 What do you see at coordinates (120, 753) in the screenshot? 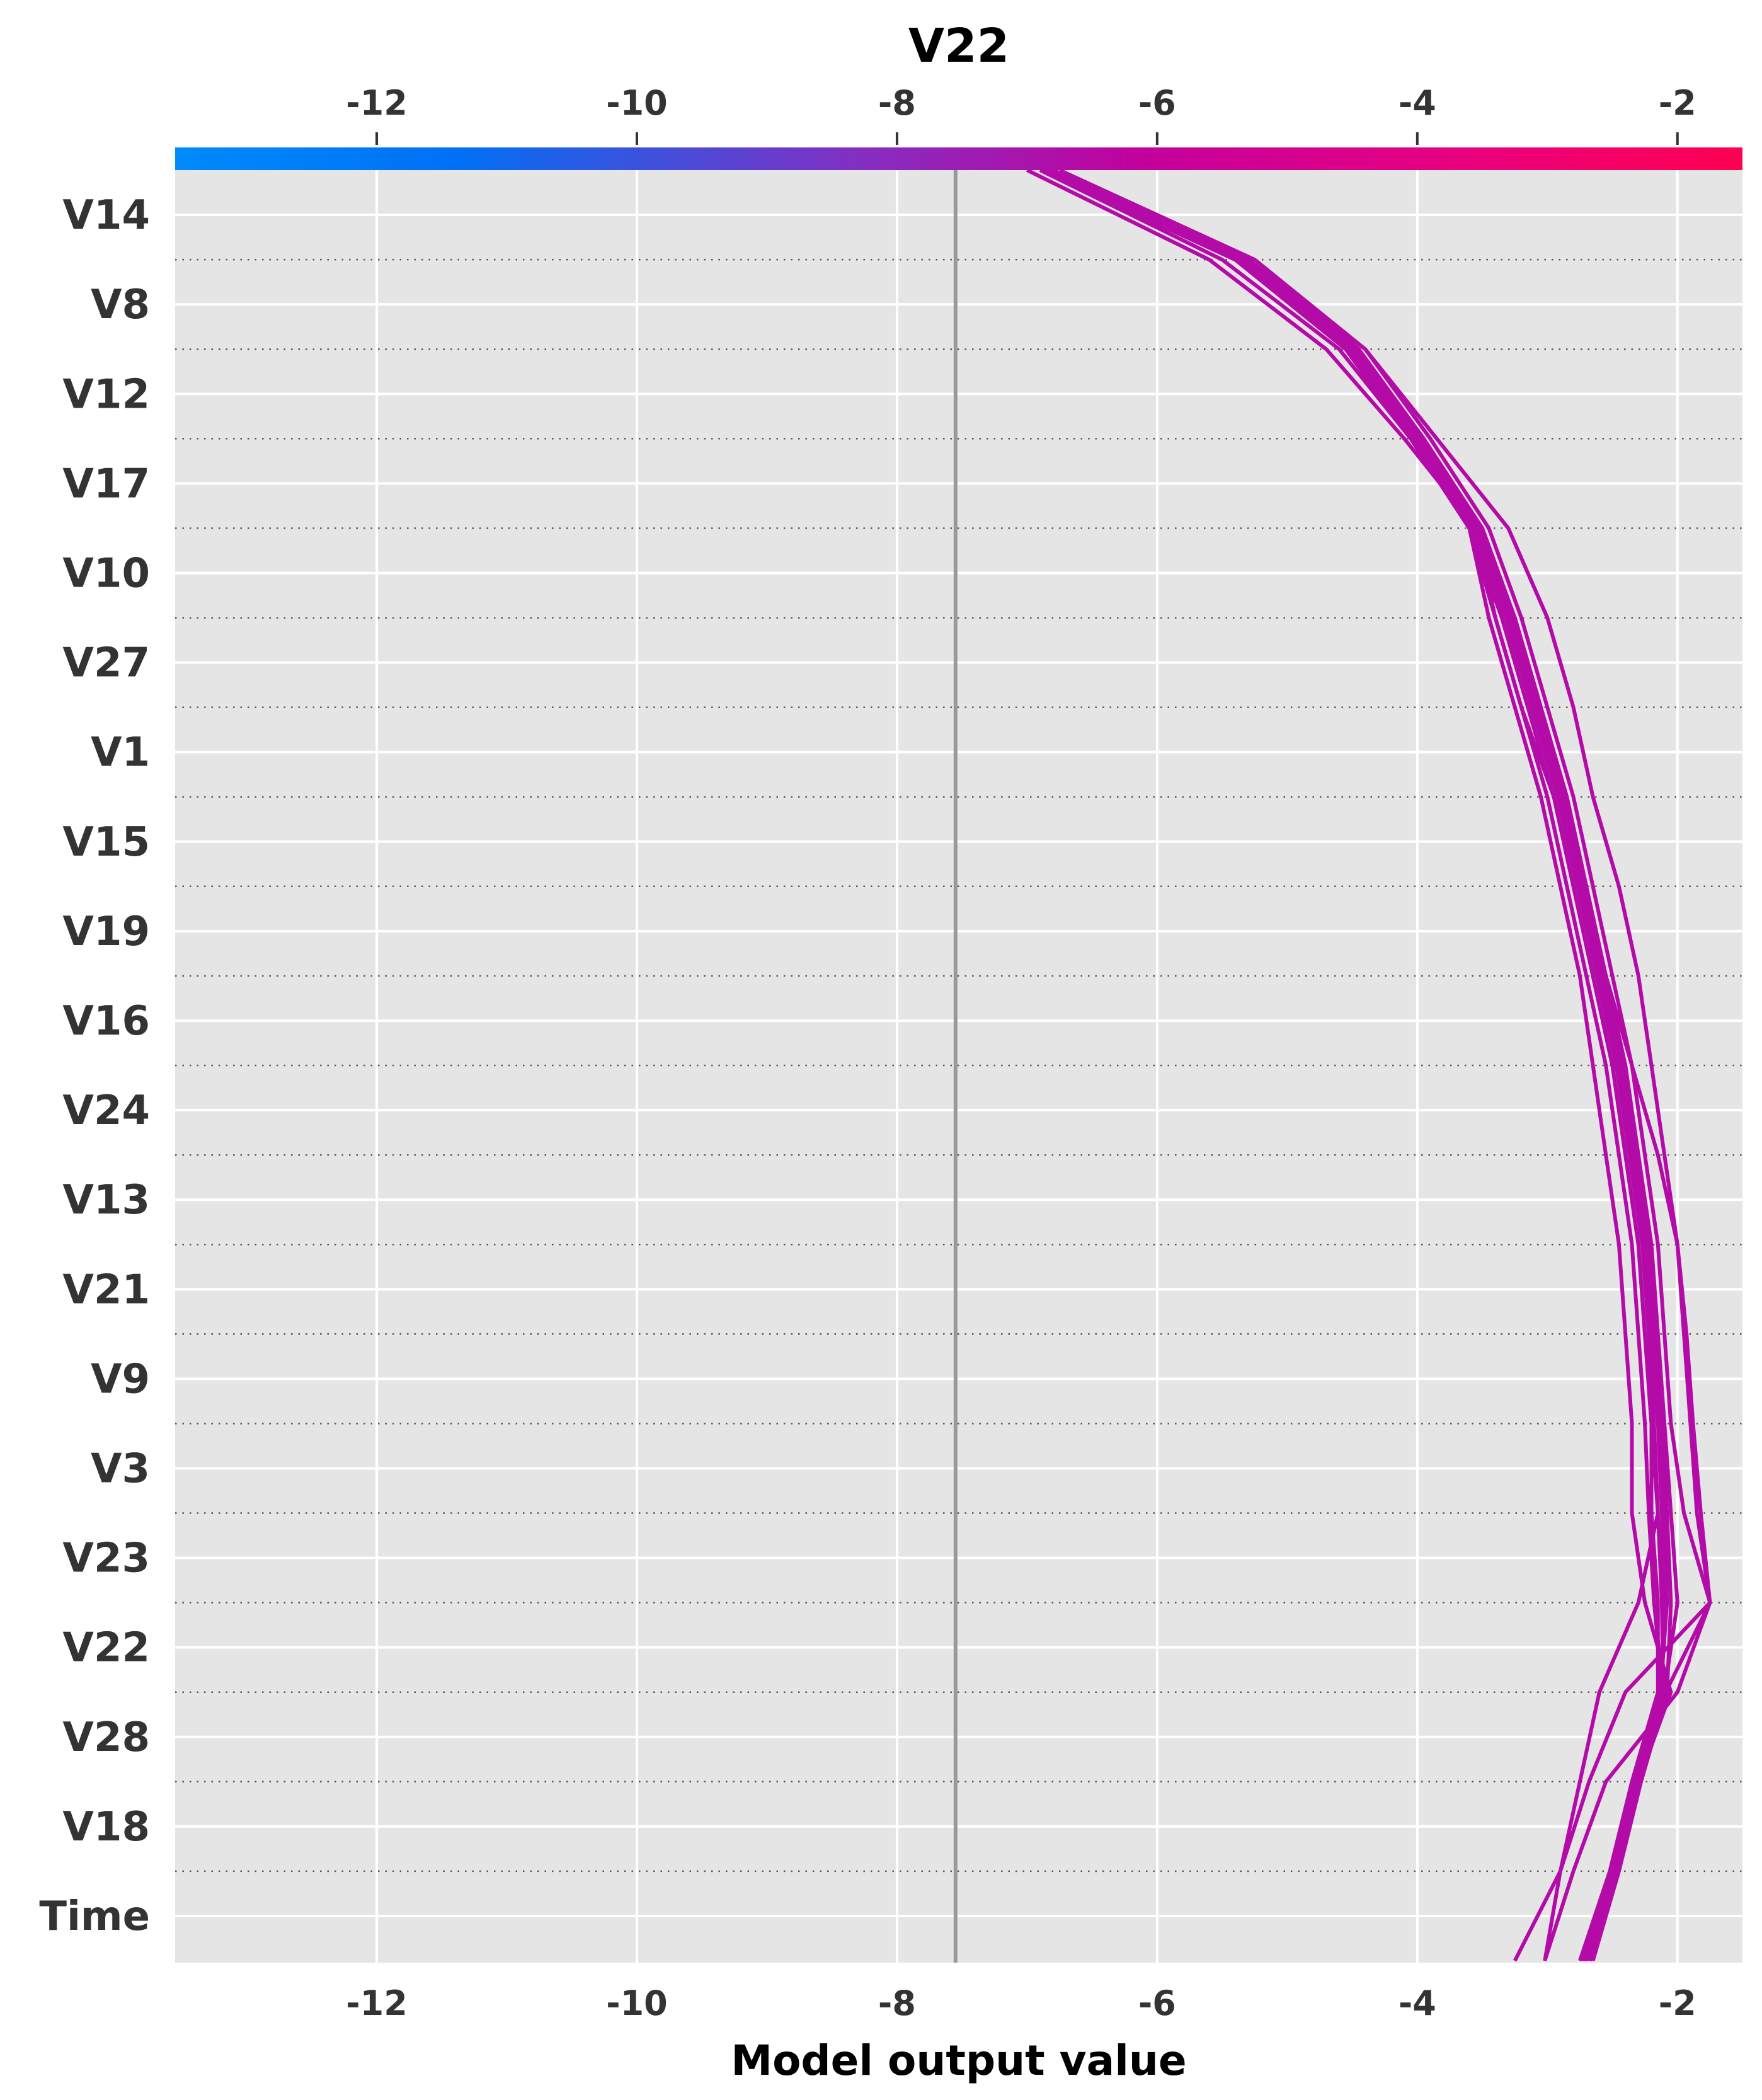
I see `feature-label: V1` at bounding box center [120, 753].